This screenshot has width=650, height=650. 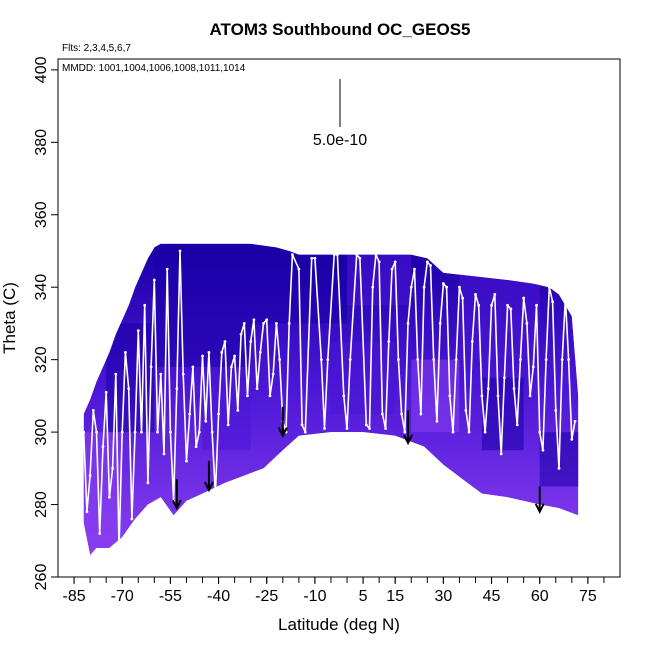 I want to click on x-axis: -85 -70 -55 -40 -25 -10 5 15 30 45 60 75, so click(x=333, y=591).